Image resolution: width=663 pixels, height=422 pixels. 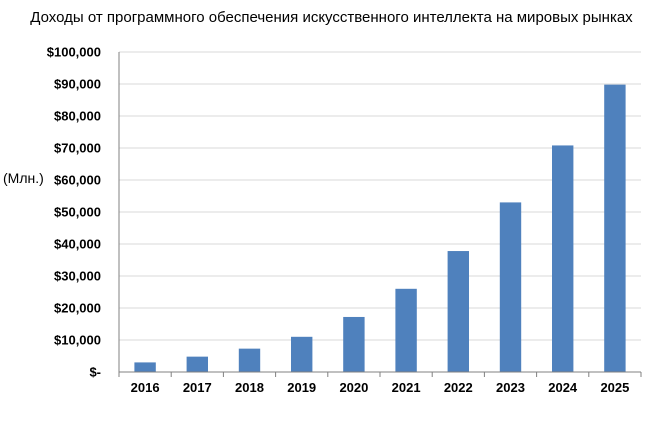 What do you see at coordinates (77, 308) in the screenshot?
I see `y-tick-label: $20,000` at bounding box center [77, 308].